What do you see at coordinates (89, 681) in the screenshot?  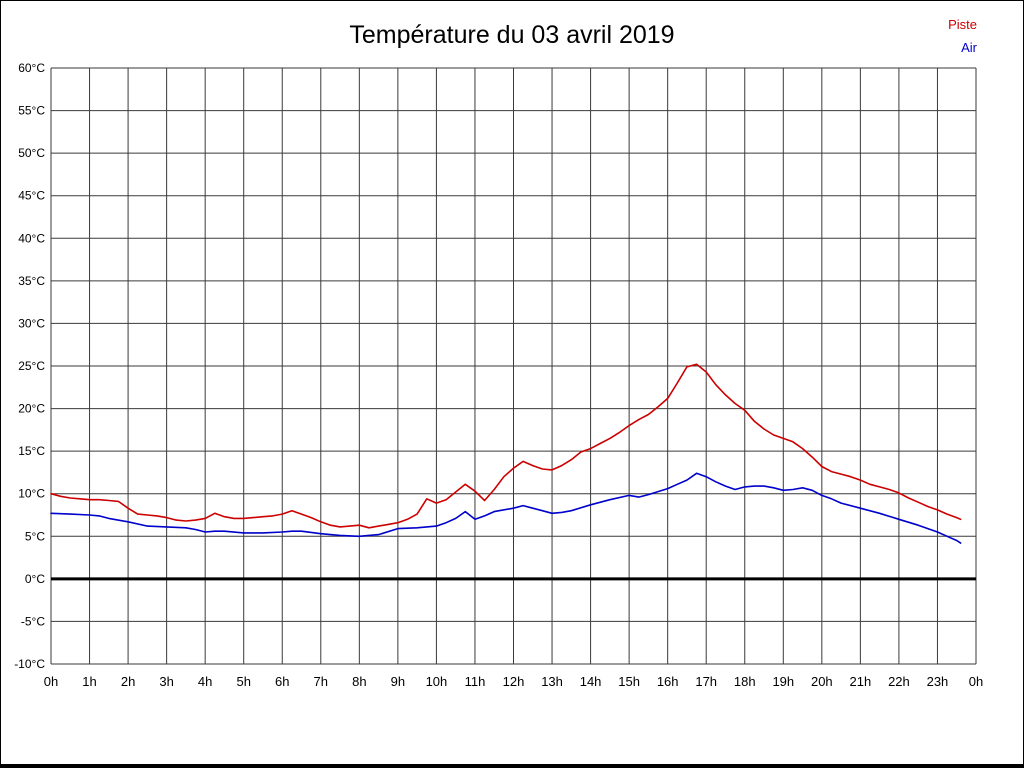 I see `x-tick-label: 1h` at bounding box center [89, 681].